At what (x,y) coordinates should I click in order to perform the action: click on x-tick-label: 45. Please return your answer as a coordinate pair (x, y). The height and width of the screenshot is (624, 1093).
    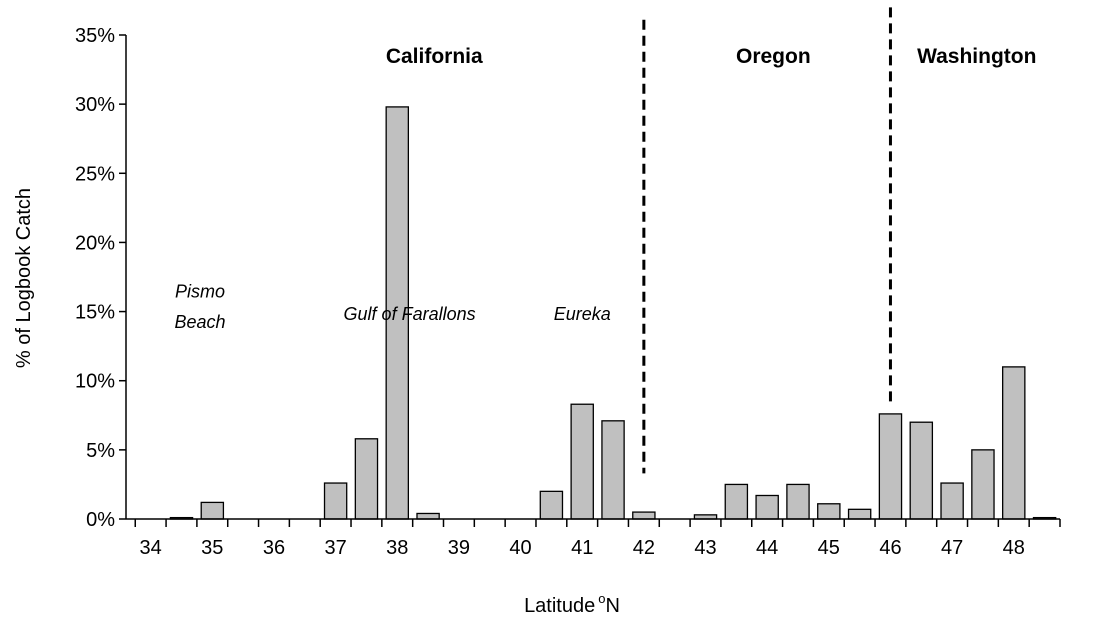
    Looking at the image, I should click on (829, 548).